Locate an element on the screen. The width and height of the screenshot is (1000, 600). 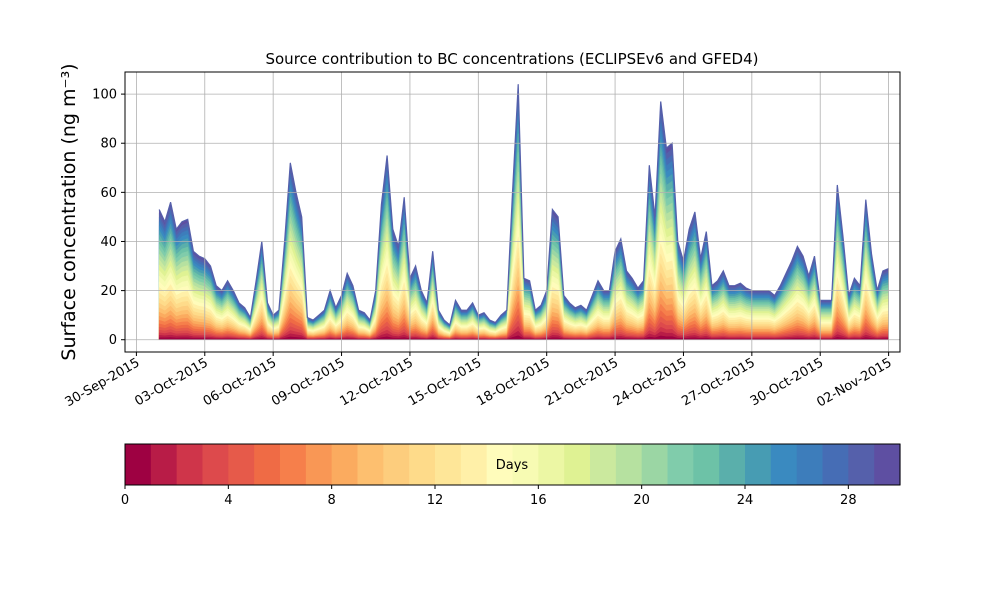
colorbar-label: Days is located at coordinates (512, 465).